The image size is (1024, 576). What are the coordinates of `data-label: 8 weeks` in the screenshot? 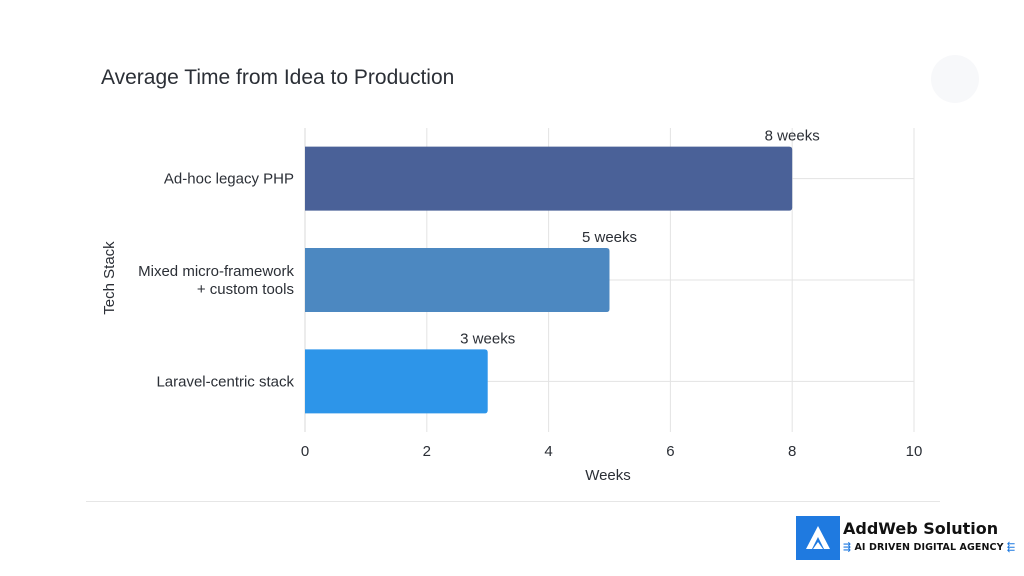 It's located at (792, 136).